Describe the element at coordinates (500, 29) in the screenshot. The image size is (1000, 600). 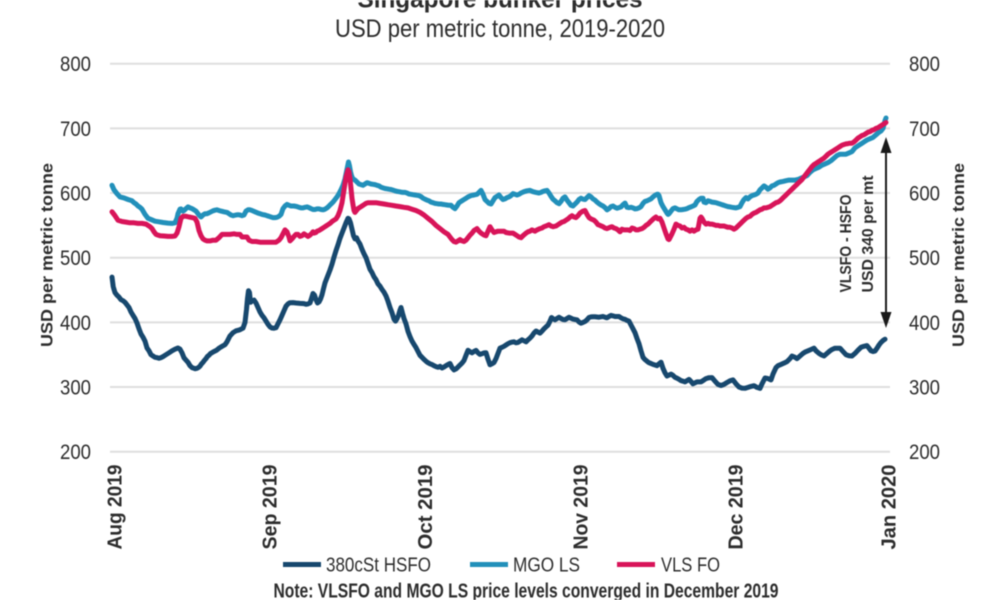
I see `svg-text:USD per metric tonne, 2019-202: USD per metric tonne, 2019-2020` at that location.